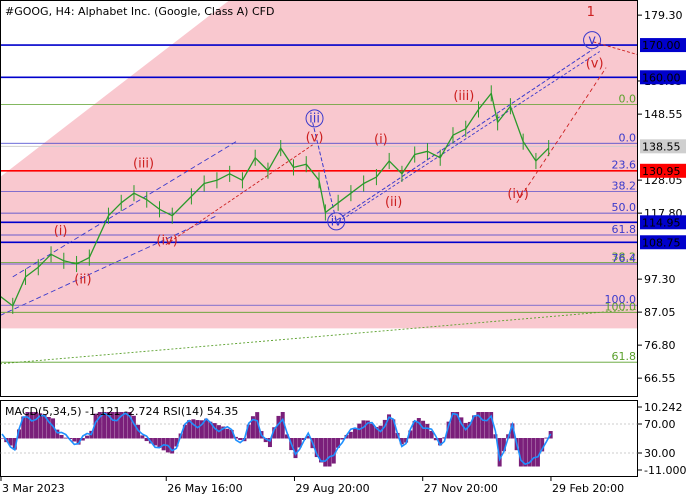 This screenshot has height=504, width=700. What do you see at coordinates (615, 48) in the screenshot?
I see `projection-top-line` at bounding box center [615, 48].